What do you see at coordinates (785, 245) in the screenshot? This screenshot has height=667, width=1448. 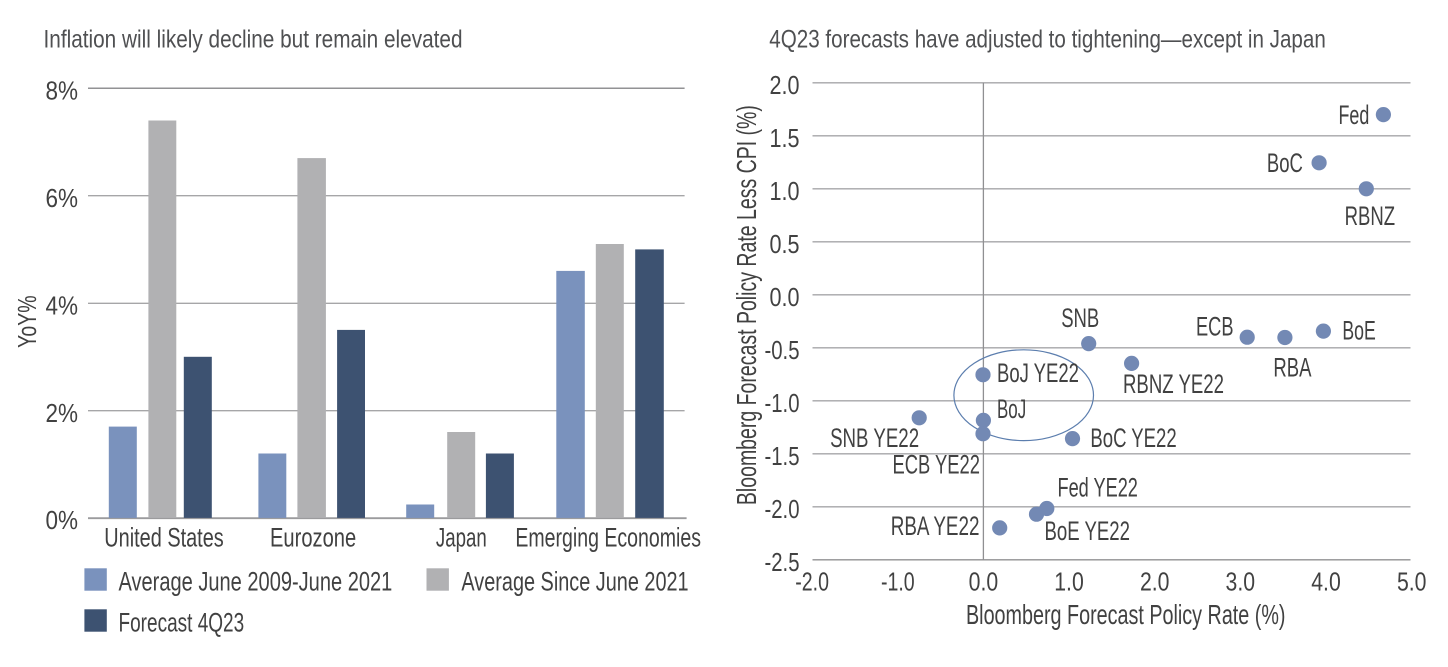 I see `svg-text: 0.5` at bounding box center [785, 245].